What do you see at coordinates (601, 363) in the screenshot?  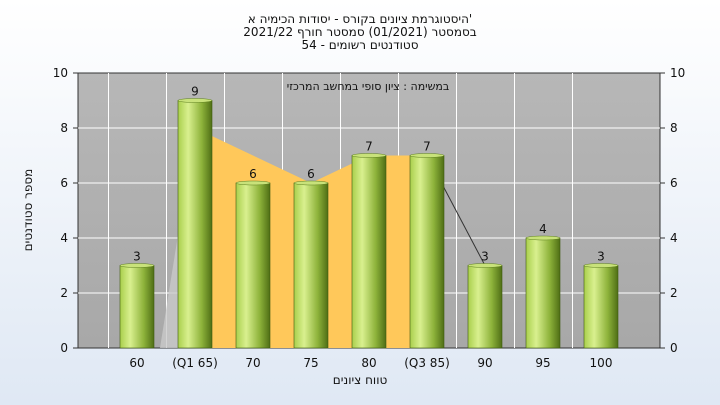 I see `x-tick-8: 100` at bounding box center [601, 363].